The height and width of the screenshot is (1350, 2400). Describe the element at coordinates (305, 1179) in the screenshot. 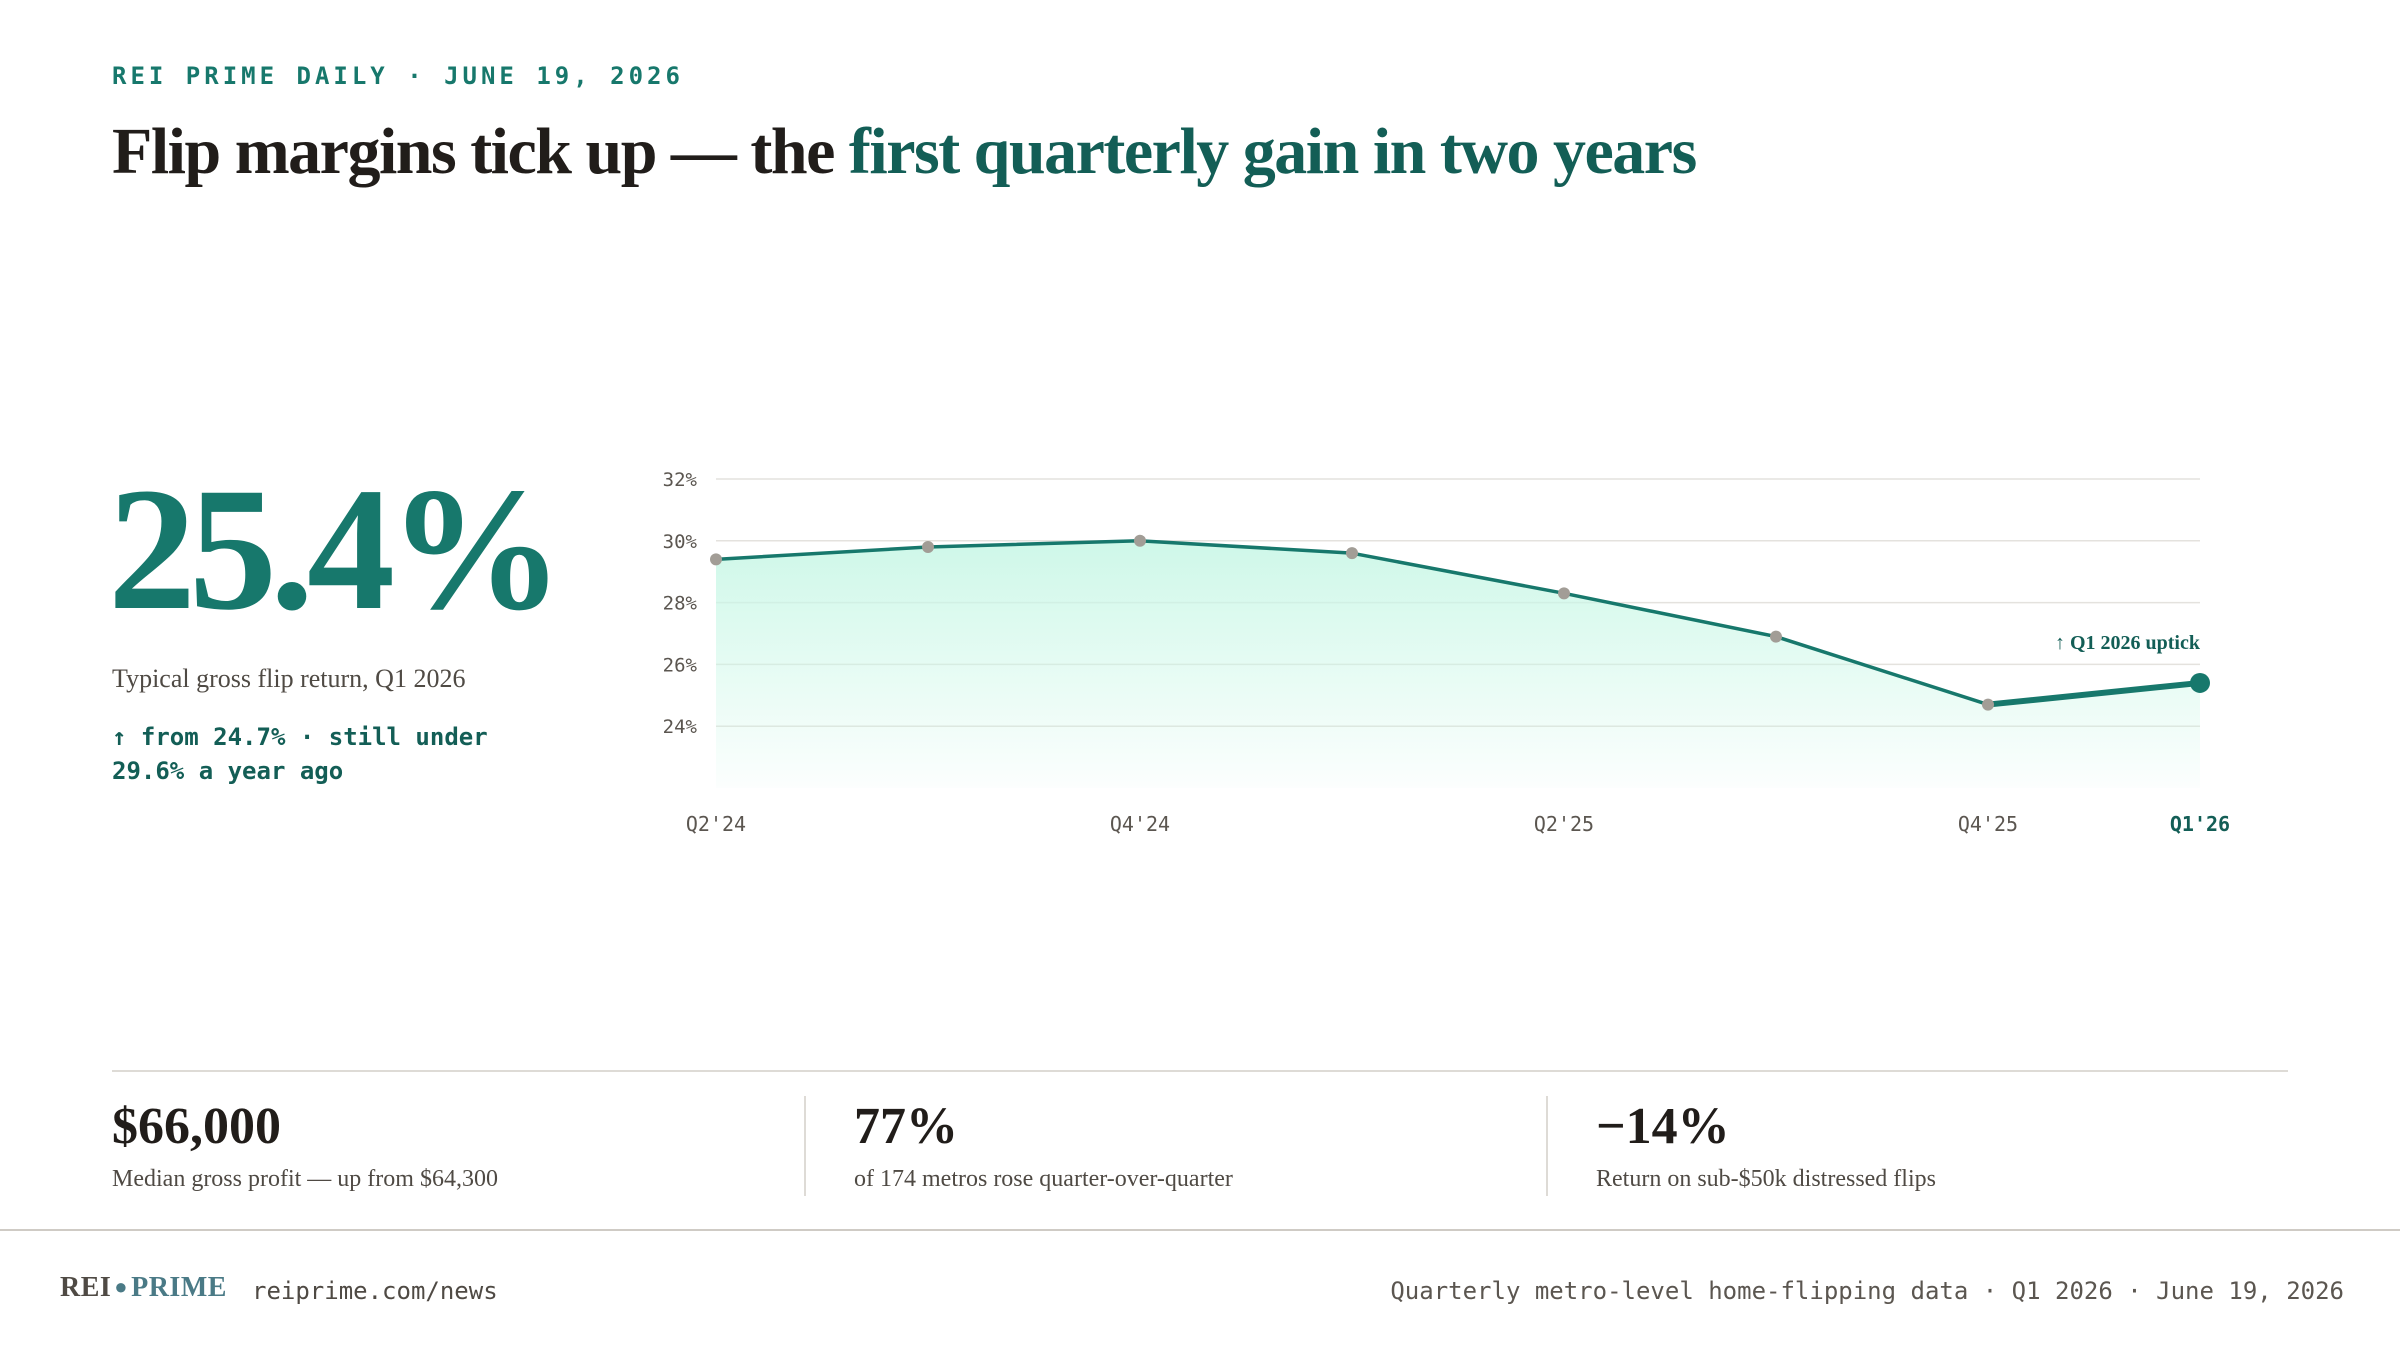

I see `stat-label: Median gross profit — up from $64,300` at that location.